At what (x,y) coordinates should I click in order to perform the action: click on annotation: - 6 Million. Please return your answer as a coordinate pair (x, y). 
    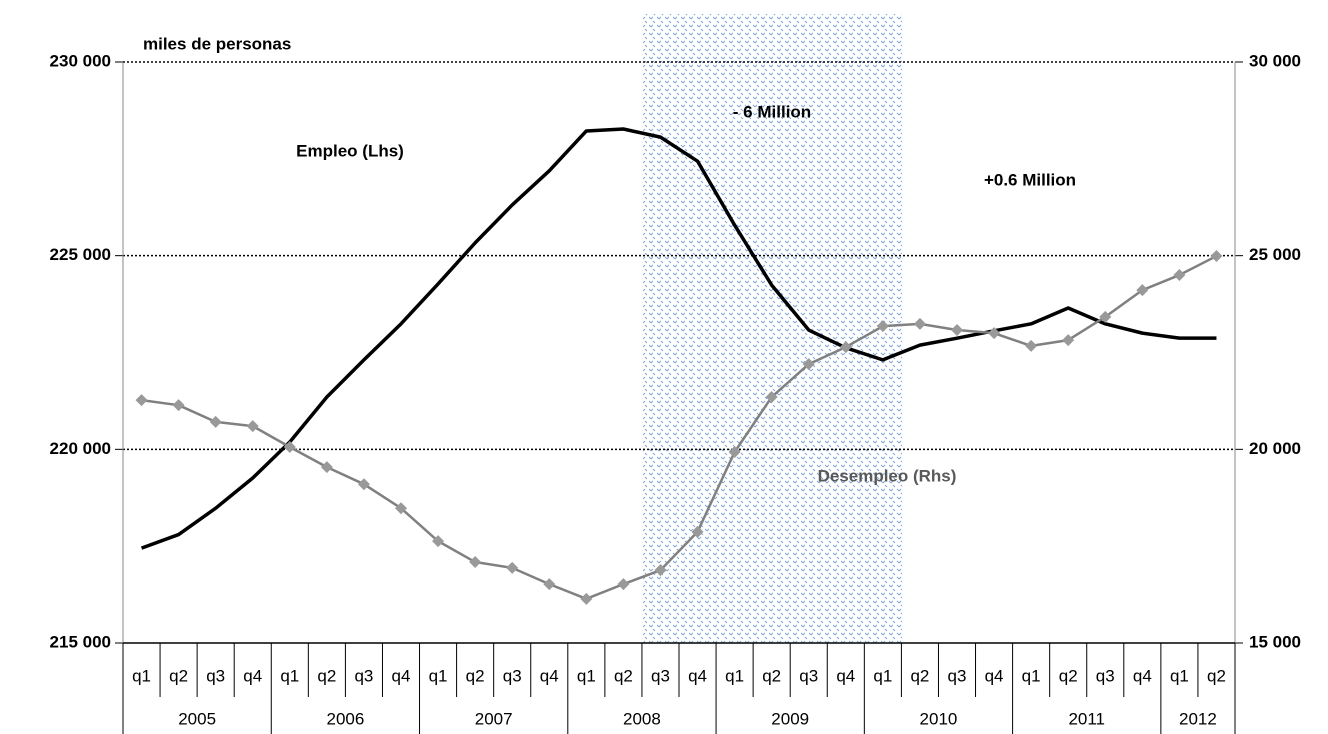
    Looking at the image, I should click on (772, 111).